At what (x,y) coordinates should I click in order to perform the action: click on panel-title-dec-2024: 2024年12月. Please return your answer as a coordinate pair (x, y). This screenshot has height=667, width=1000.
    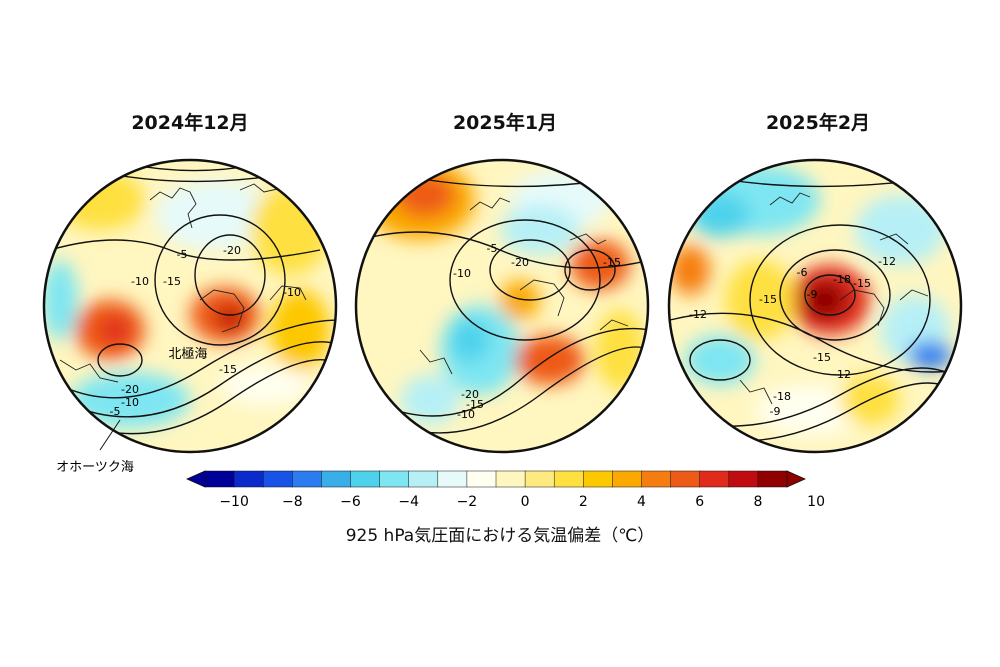
    Looking at the image, I should click on (190, 123).